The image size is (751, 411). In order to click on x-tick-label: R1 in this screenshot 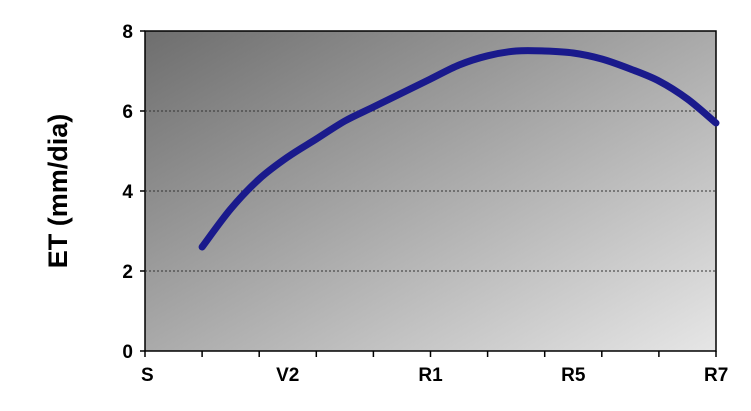, I will do `click(430, 375)`.